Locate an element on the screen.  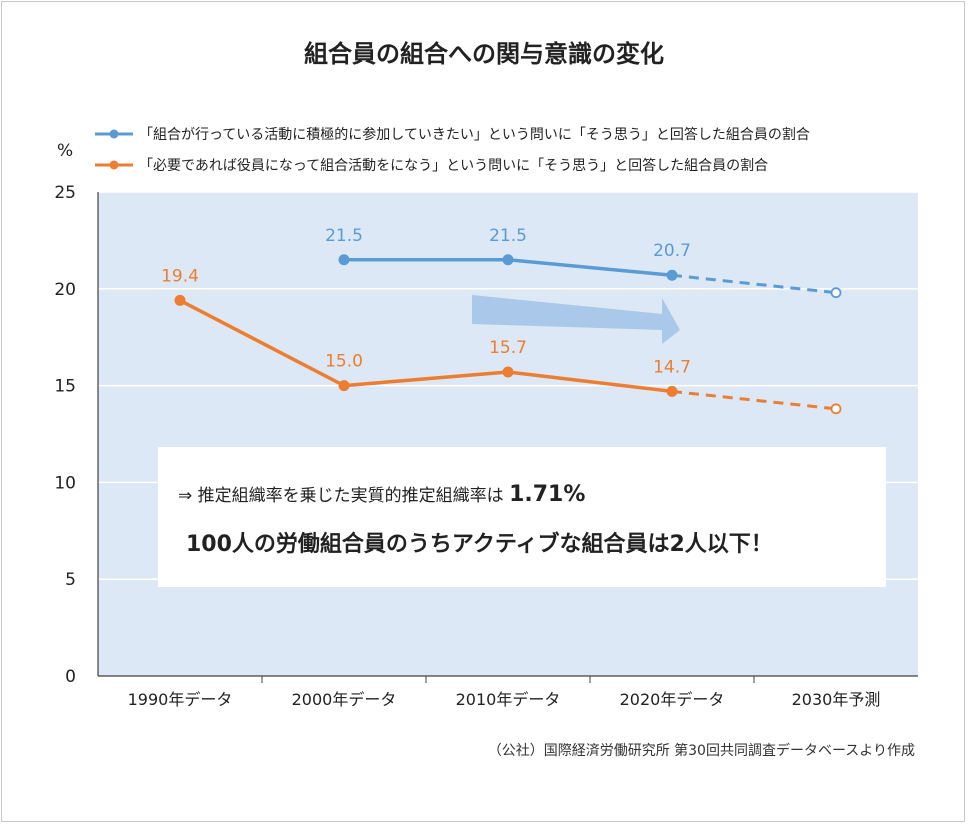
data-label: 20.7 is located at coordinates (672, 251).